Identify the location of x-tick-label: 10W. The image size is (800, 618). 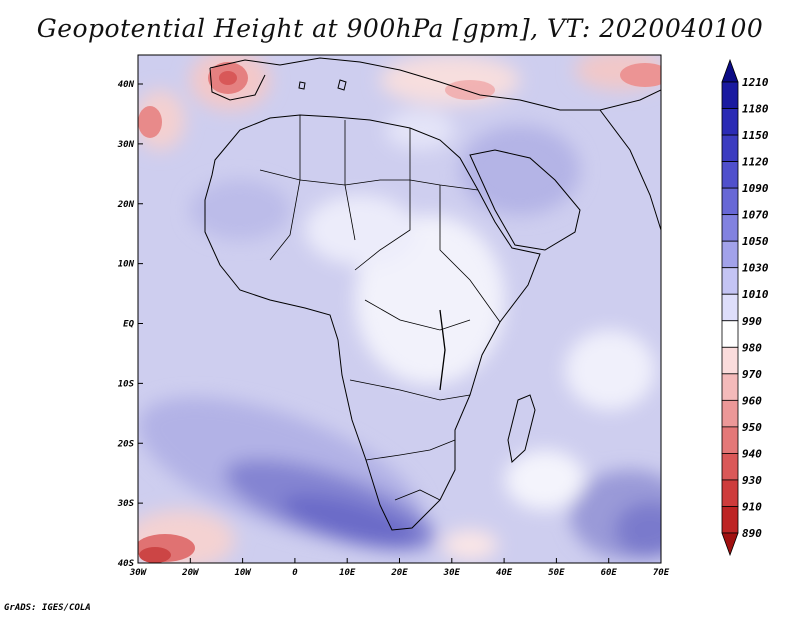
(243, 573).